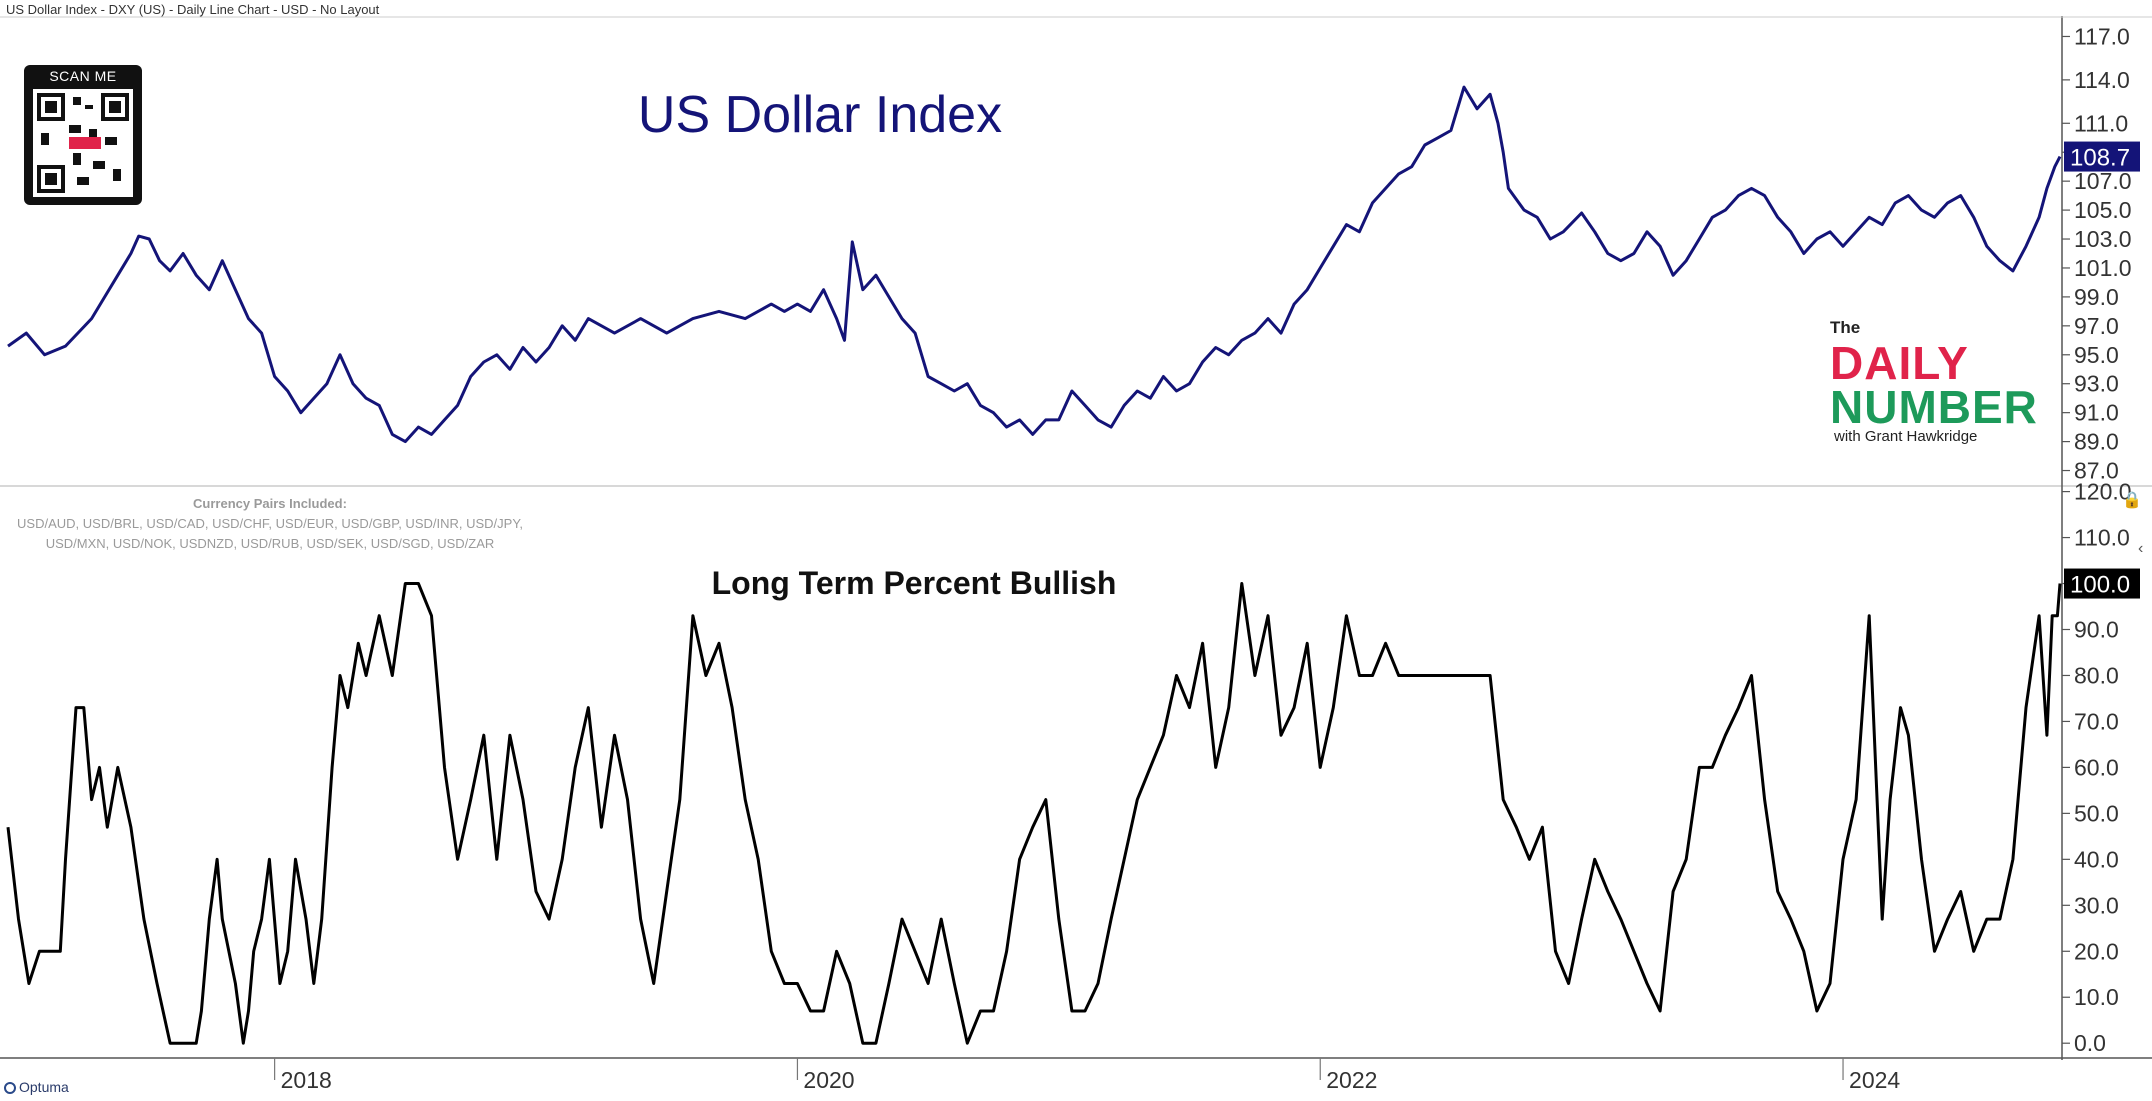 The height and width of the screenshot is (1101, 2152). I want to click on daily-number-logo: The DAILY NUMBER with Grant Hawkridge, so click(1950, 383).